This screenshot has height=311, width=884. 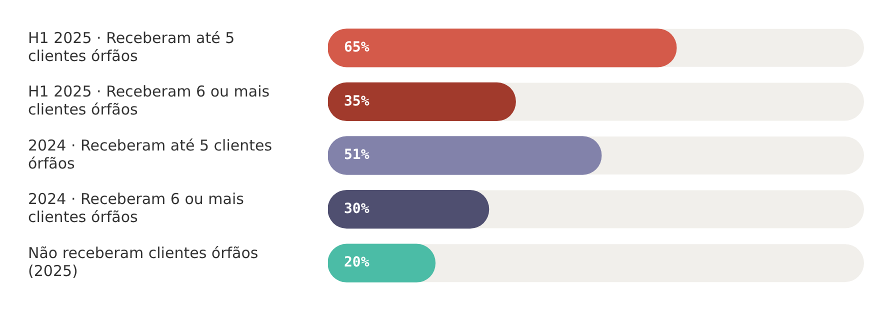 I want to click on data-label: 20%, so click(x=357, y=262).